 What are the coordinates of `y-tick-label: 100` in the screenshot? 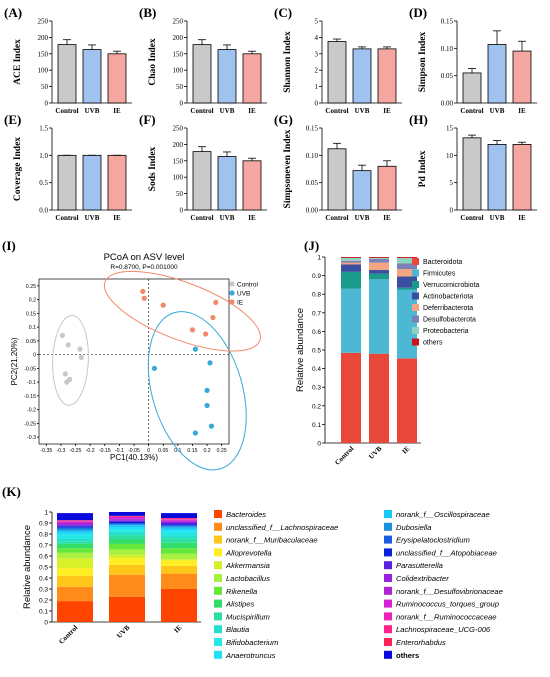 It's located at (43, 71).